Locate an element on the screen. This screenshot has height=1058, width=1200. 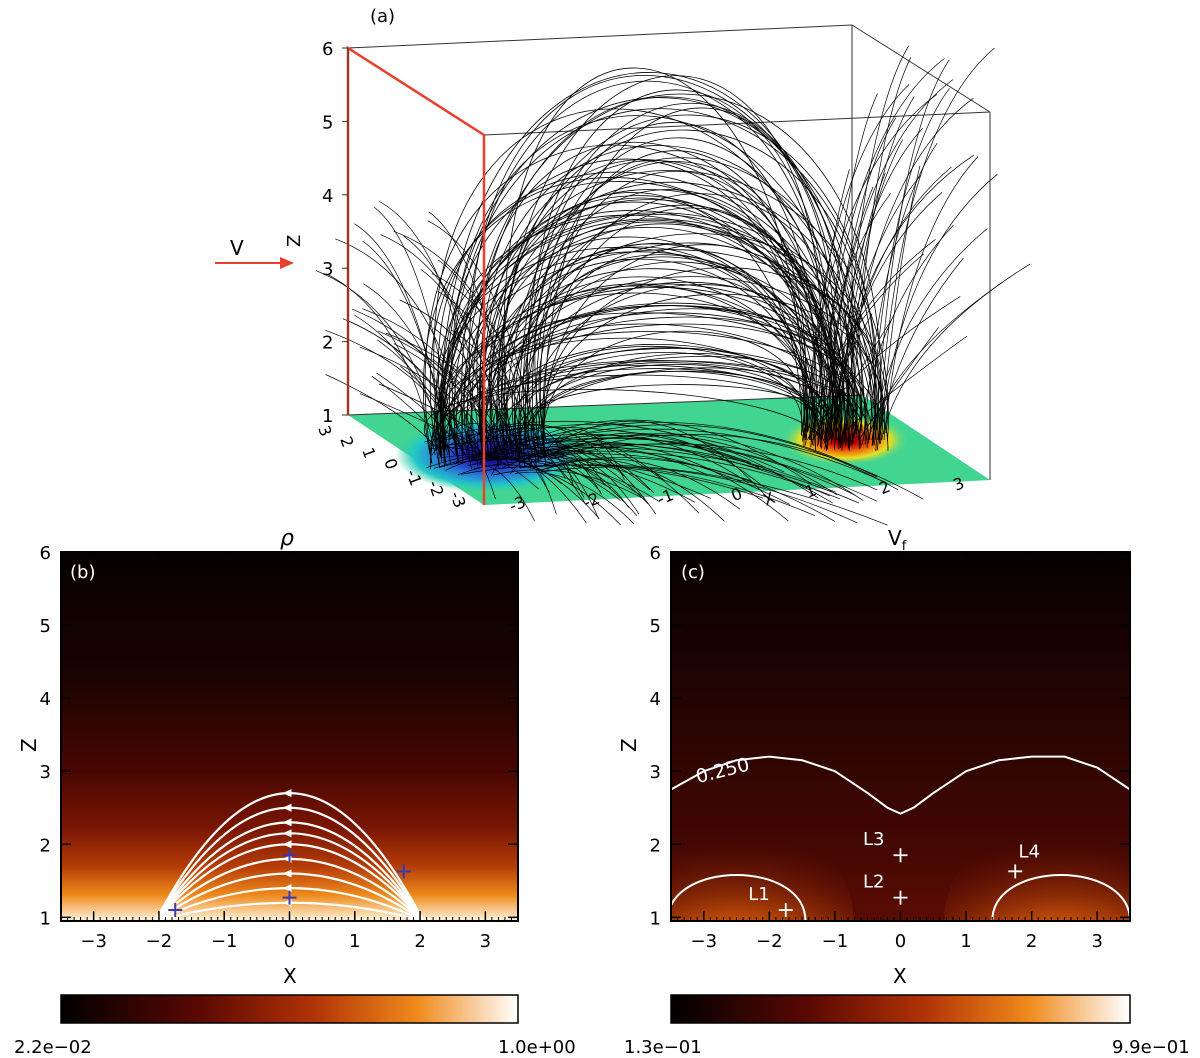
panel-c-colorbar is located at coordinates (900, 1009).